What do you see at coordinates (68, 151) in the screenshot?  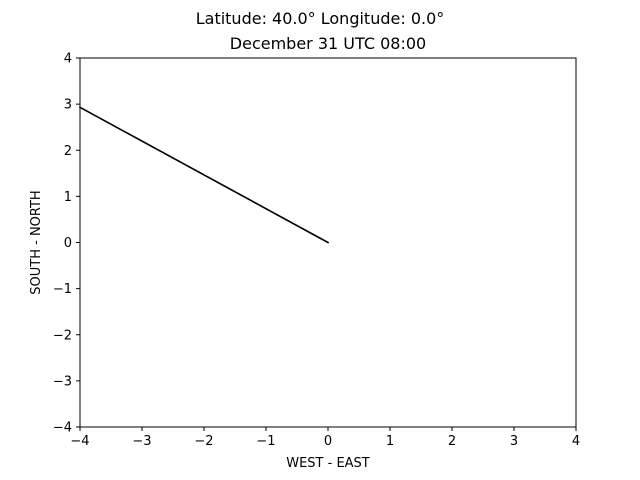 I see `y-tick-label: 2` at bounding box center [68, 151].